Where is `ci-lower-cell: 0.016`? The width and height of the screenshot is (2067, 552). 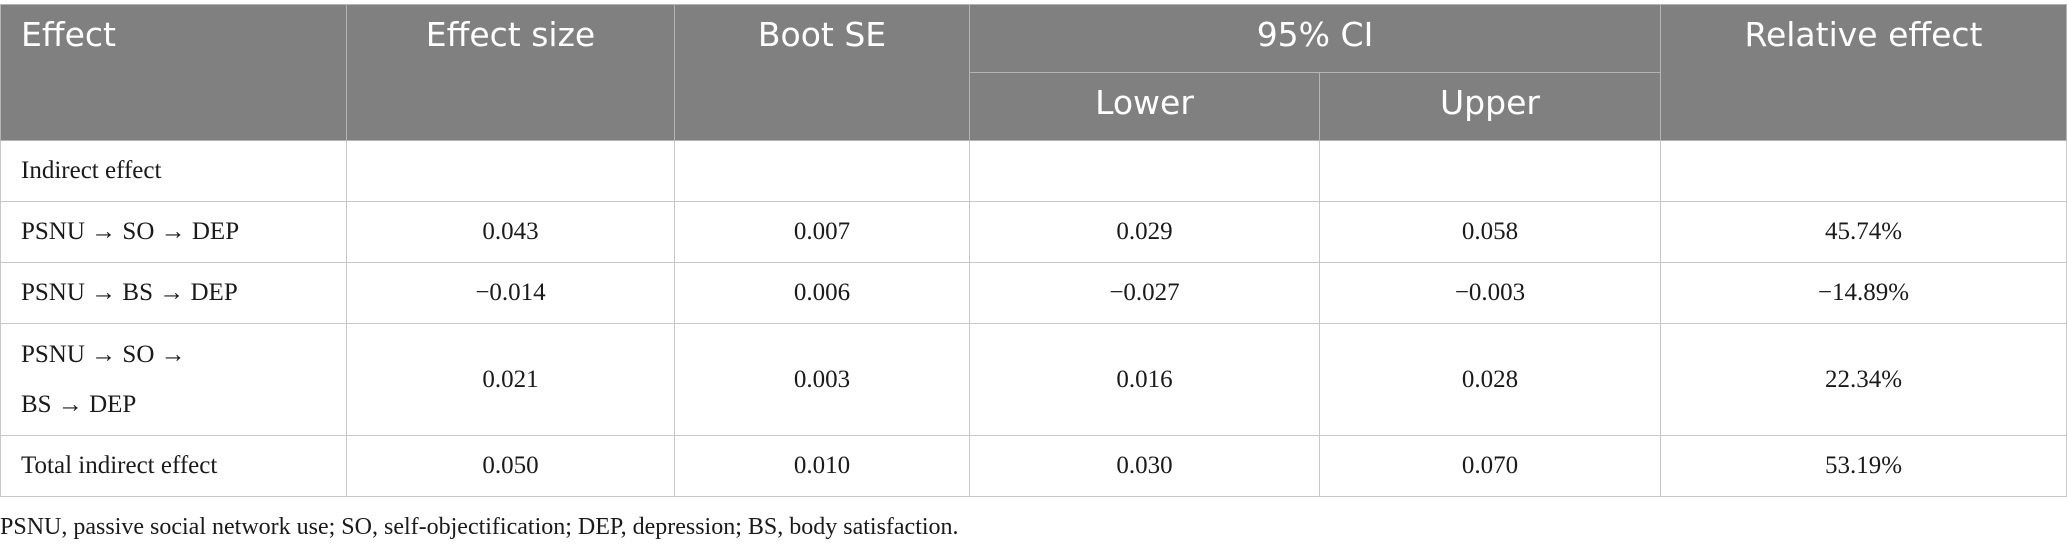 ci-lower-cell: 0.016 is located at coordinates (1144, 379).